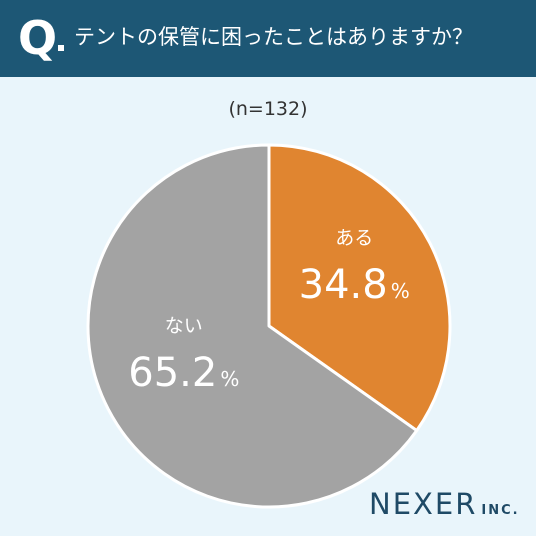  I want to click on q-mark-dot, so click(61, 48).